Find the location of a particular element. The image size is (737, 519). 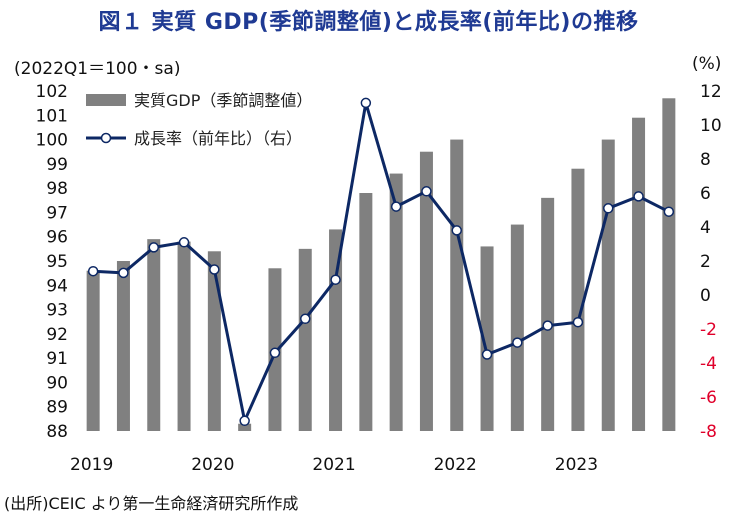

left-tick-label: 88 is located at coordinates (57, 432).